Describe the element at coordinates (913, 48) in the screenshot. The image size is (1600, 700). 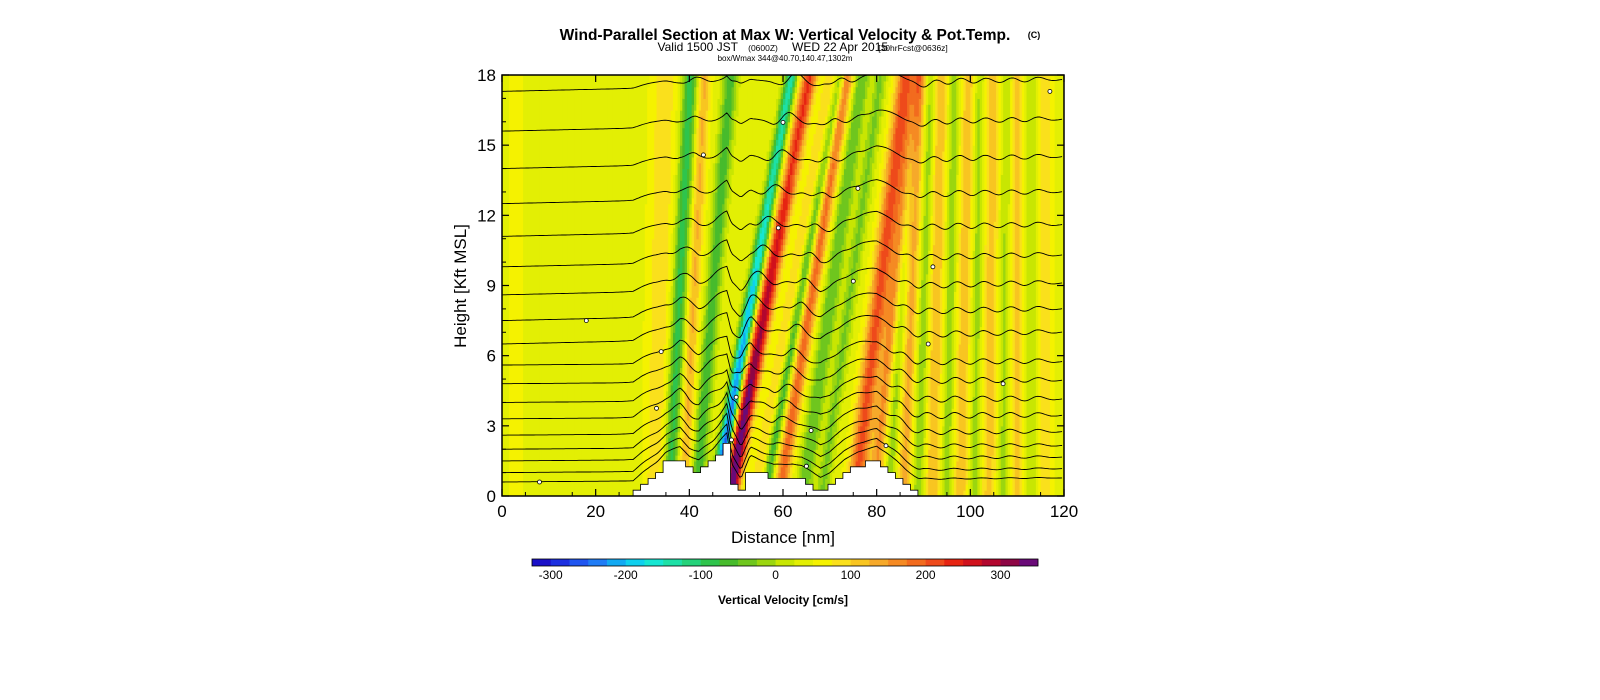
I see `forecast-info: [30hrFcst@0636z]` at that location.